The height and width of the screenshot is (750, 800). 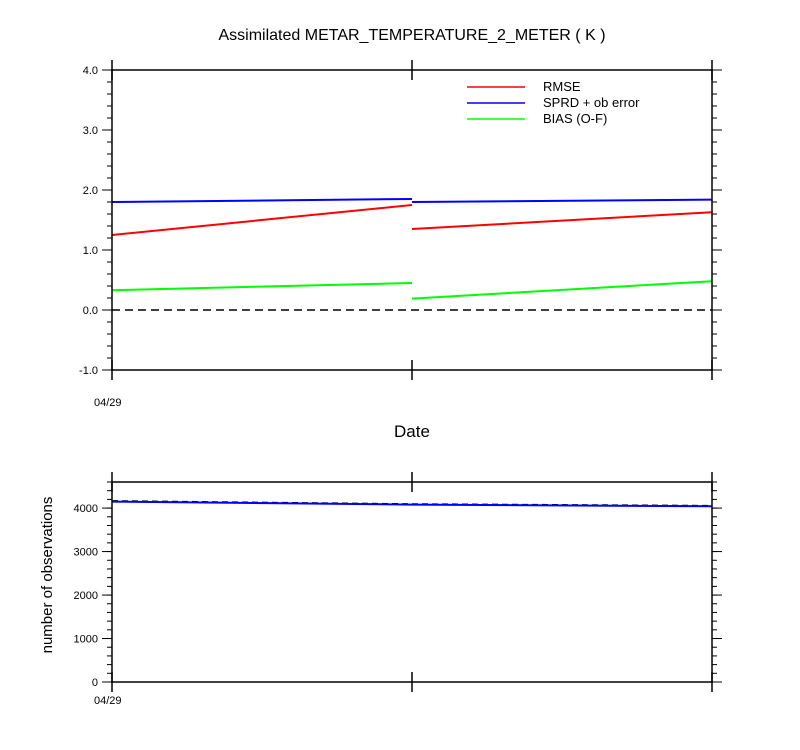 I want to click on chart0-y-tick-label: 4.0, so click(x=90, y=71).